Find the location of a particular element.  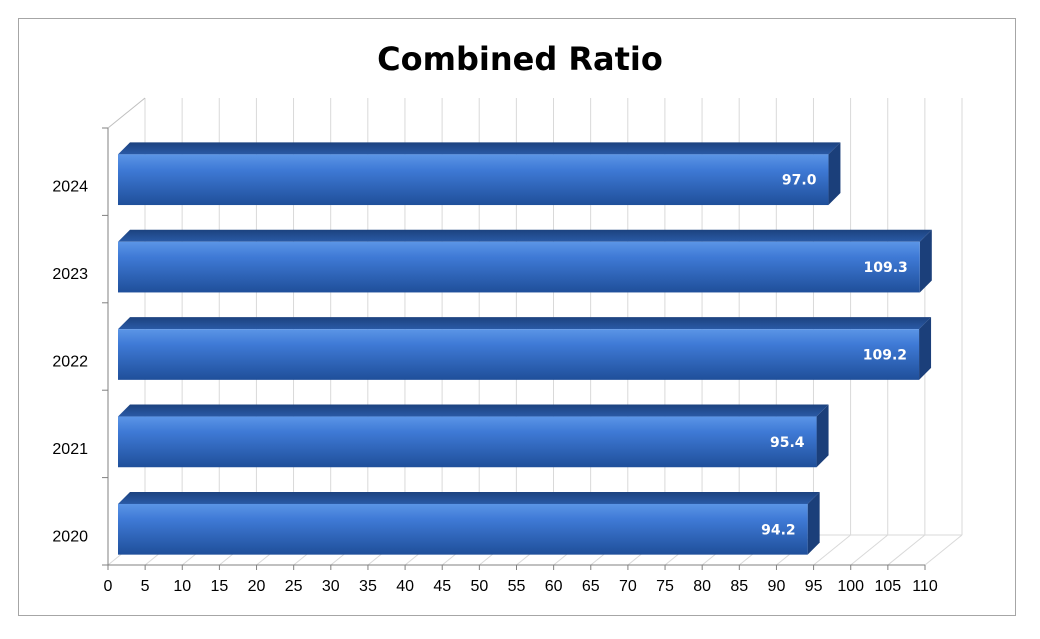

x-tick-label: 10 is located at coordinates (182, 586).